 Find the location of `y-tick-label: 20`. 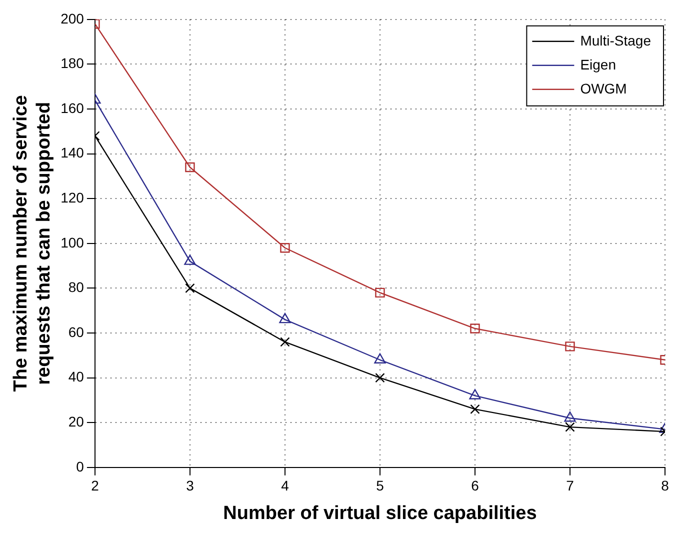

y-tick-label: 20 is located at coordinates (76, 421).